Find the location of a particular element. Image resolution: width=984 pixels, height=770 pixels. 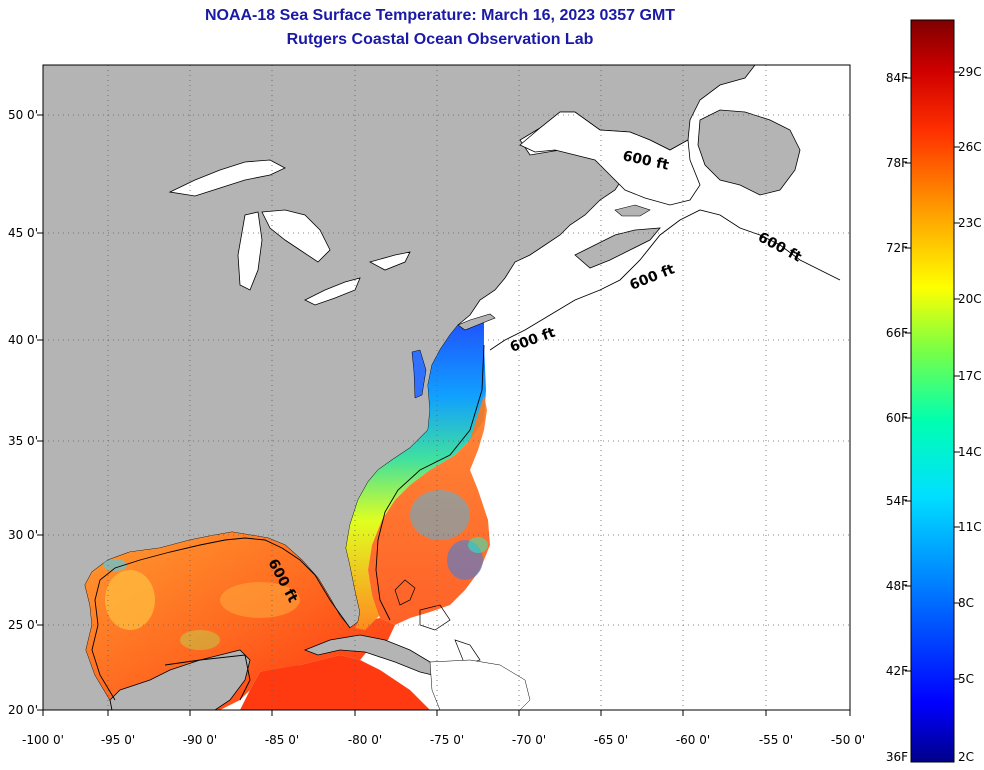

pei-land is located at coordinates (632, 210).